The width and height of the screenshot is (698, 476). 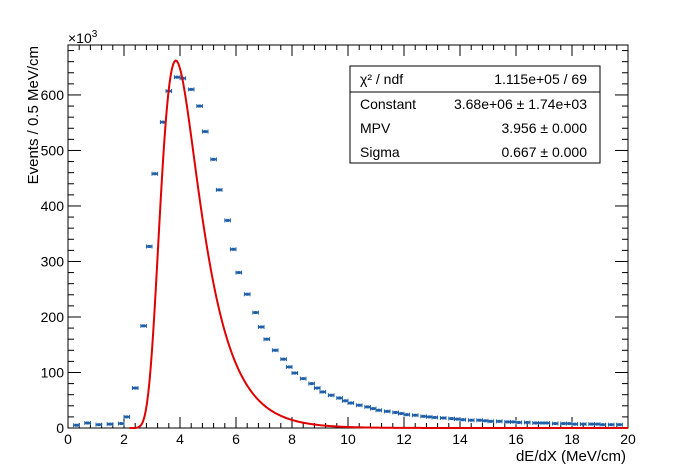 I want to click on stats-row-label-constant: Constant, so click(x=388, y=104).